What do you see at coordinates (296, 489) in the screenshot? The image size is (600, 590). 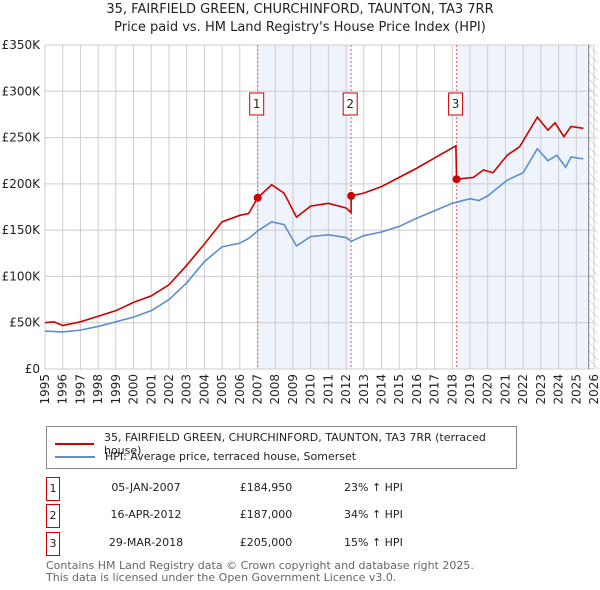 I see `sale-row: 1 05-JAN-2007 £184,950 23% ↑ HPI` at bounding box center [296, 489].